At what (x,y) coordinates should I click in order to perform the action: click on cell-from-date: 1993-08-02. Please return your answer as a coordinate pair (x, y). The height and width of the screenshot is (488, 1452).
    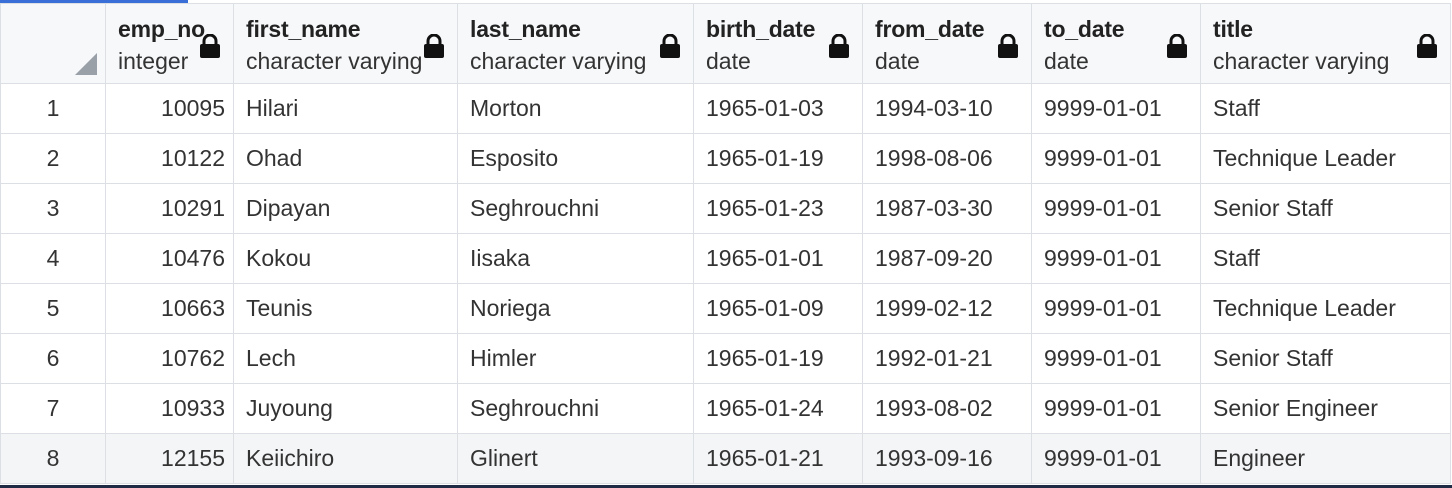
    Looking at the image, I should click on (947, 408).